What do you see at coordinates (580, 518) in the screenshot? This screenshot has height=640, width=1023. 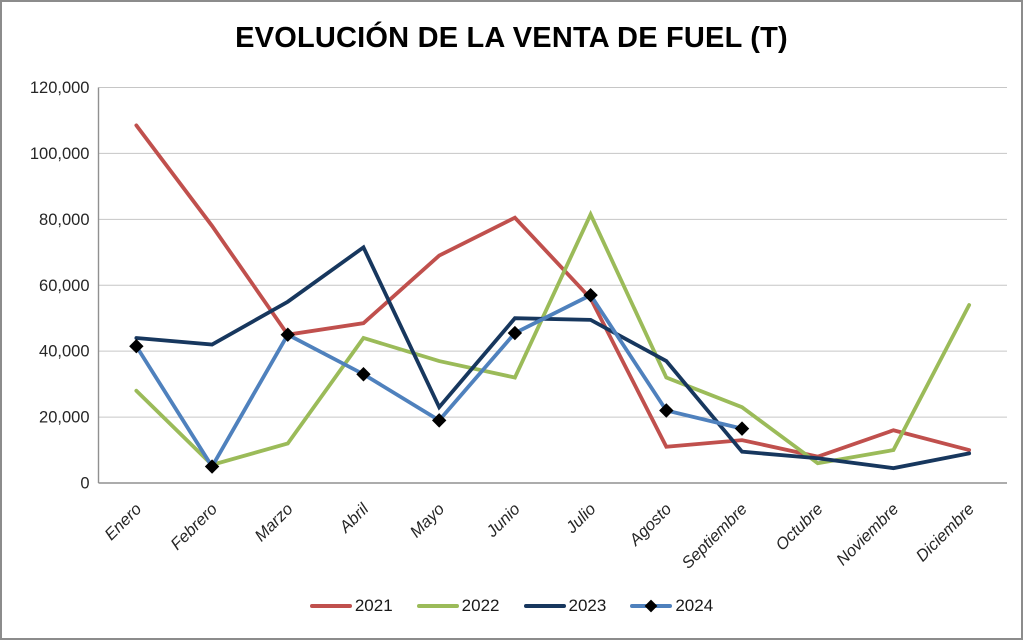 I see `x-axis-label-julio: Julio` at bounding box center [580, 518].